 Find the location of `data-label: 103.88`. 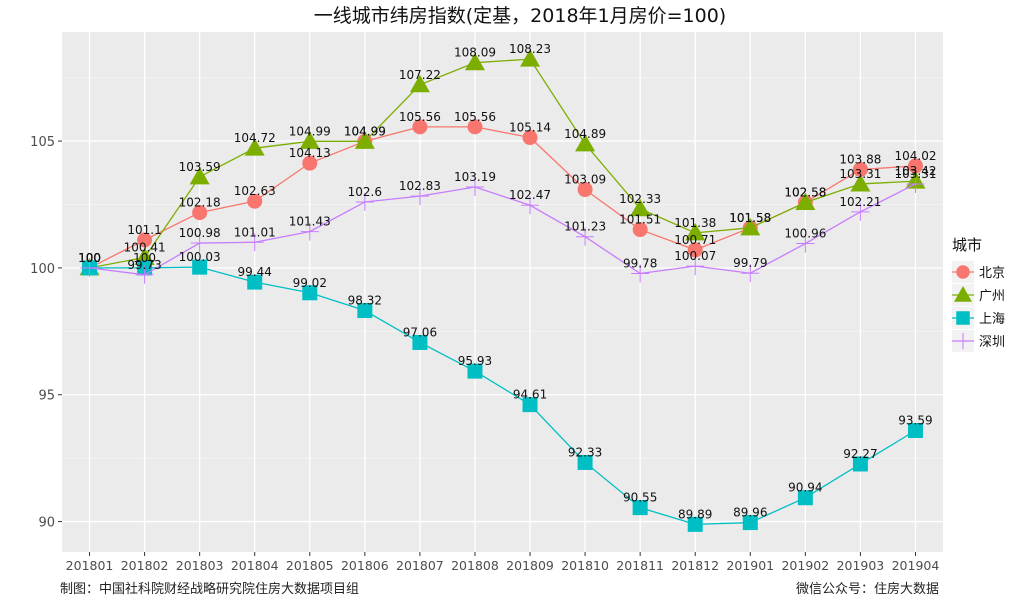

data-label: 103.88 is located at coordinates (860, 159).